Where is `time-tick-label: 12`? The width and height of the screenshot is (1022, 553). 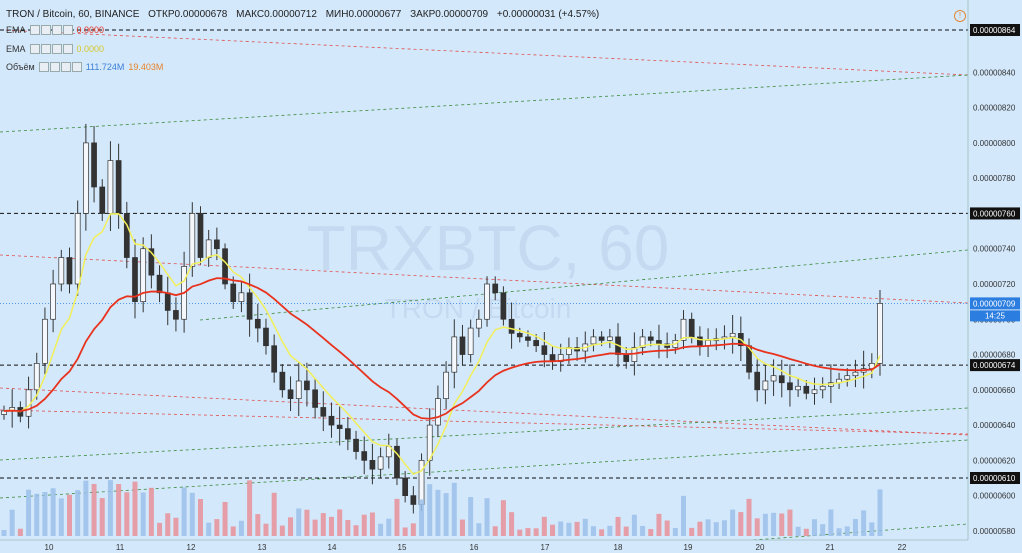
time-tick-label: 12 is located at coordinates (191, 547).